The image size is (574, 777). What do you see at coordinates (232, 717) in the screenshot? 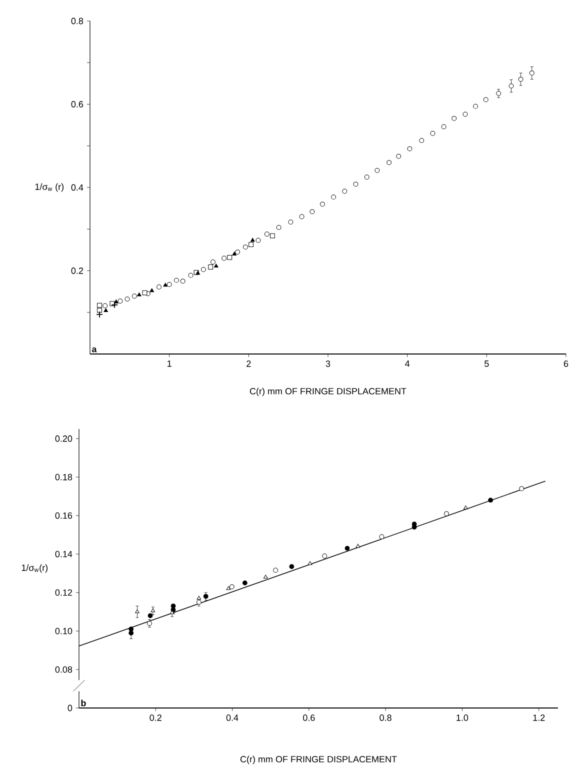
I see `x-tick-label: 0.4` at bounding box center [232, 717].